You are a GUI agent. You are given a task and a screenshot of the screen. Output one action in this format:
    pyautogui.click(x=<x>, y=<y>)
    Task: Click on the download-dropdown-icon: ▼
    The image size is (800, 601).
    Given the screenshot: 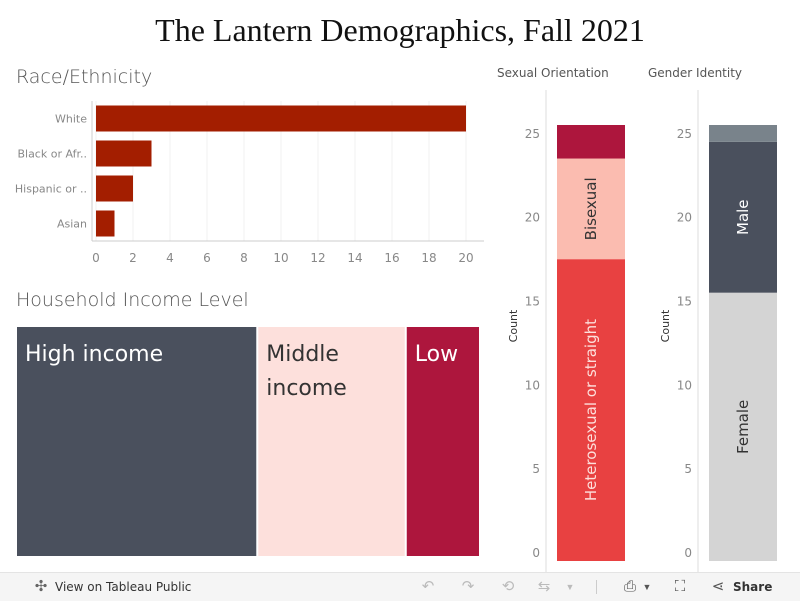 What is the action you would take?
    pyautogui.click(x=647, y=587)
    